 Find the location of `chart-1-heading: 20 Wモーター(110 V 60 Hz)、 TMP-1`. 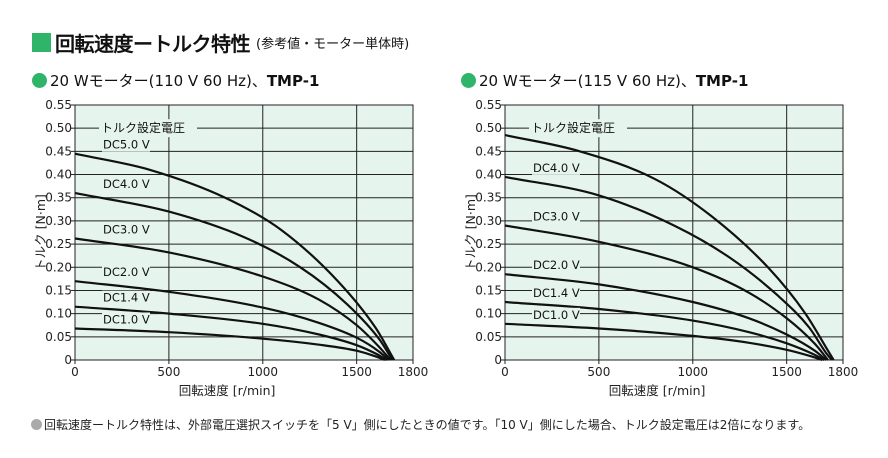

chart-1-heading: 20 Wモーター(110 V 60 Hz)、 TMP-1 is located at coordinates (175, 80).